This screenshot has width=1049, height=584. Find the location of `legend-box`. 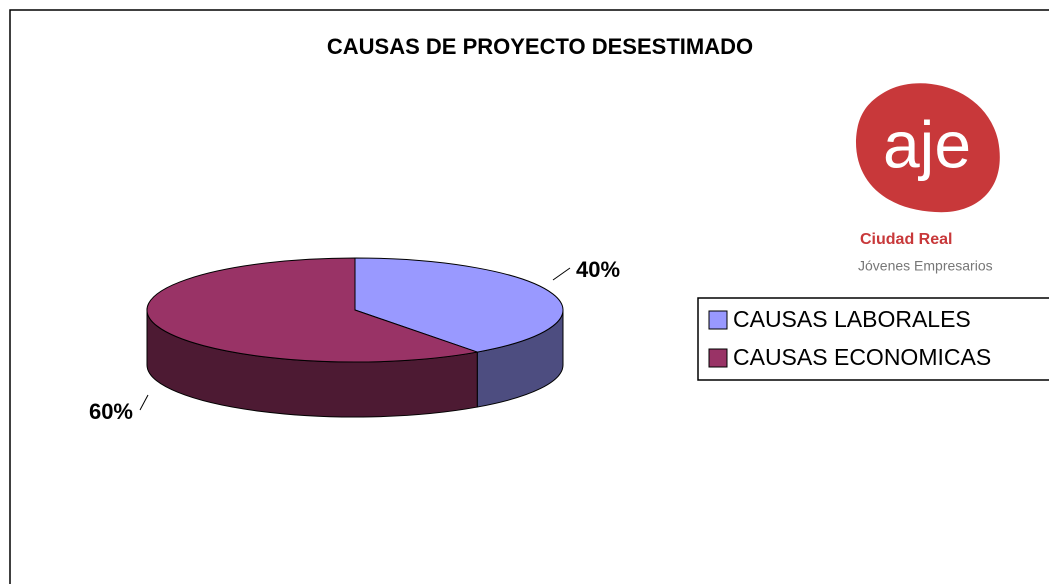

legend-box is located at coordinates (873, 339).